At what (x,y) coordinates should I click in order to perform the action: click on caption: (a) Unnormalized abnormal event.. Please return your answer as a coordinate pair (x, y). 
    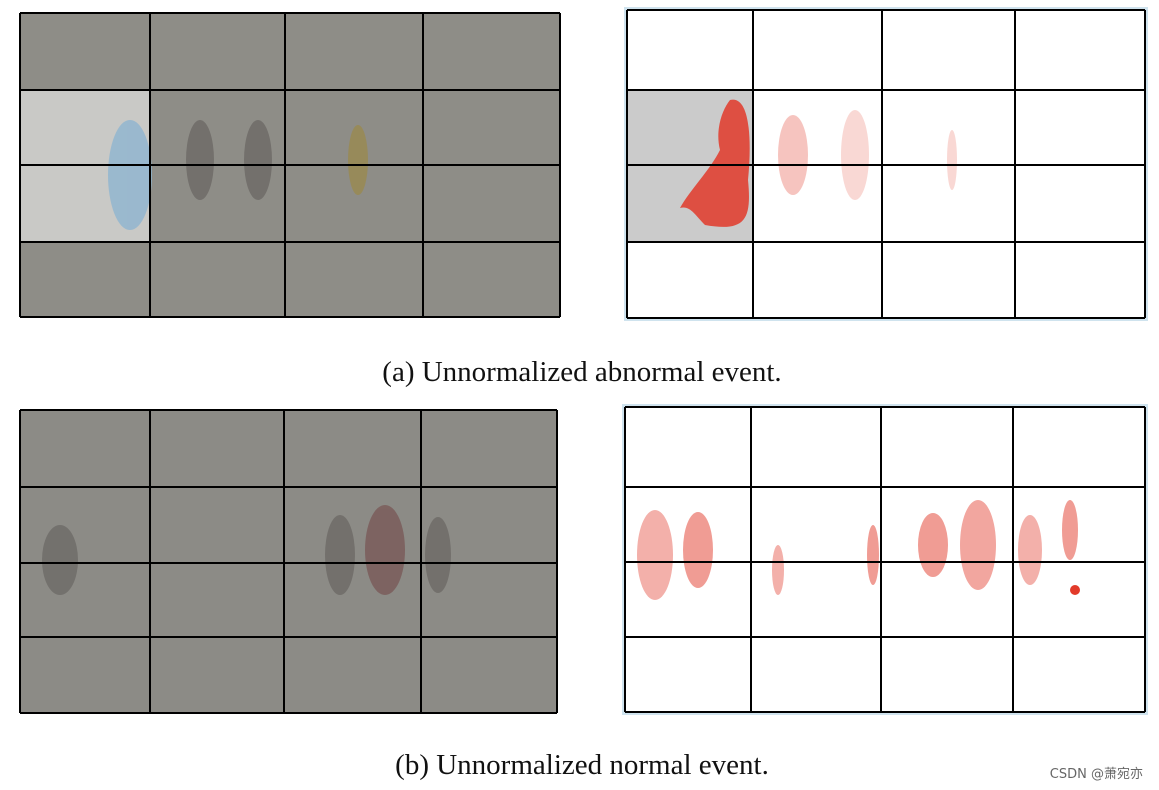
    Looking at the image, I should click on (581, 372).